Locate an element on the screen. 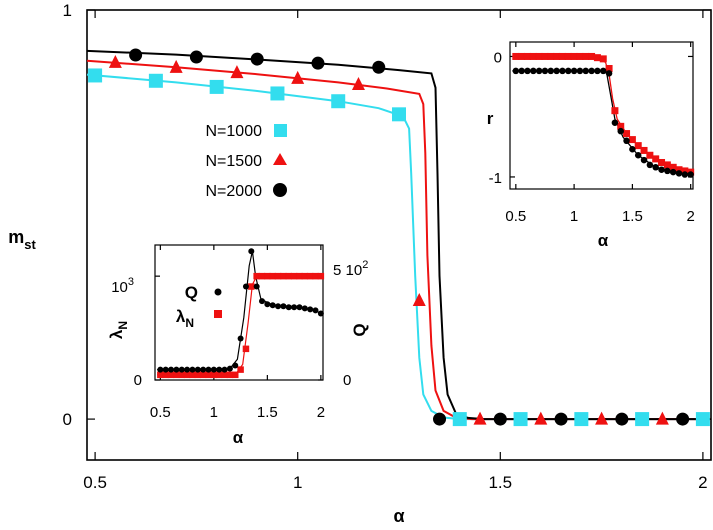 This screenshot has width=713, height=530. inset-lq-left-tick-1000: 103 is located at coordinates (122, 286).